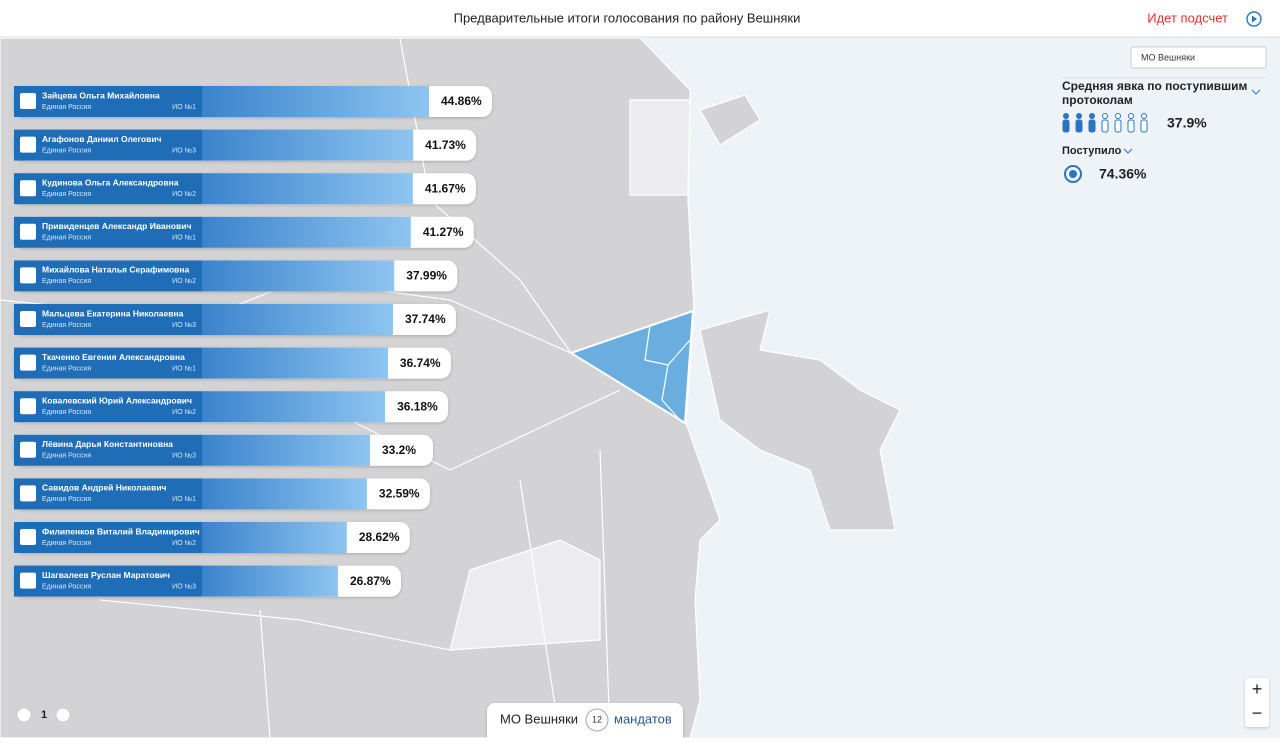 Image resolution: width=1280 pixels, height=743 pixels. I want to click on candidate-percent: 28.62%, so click(379, 537).